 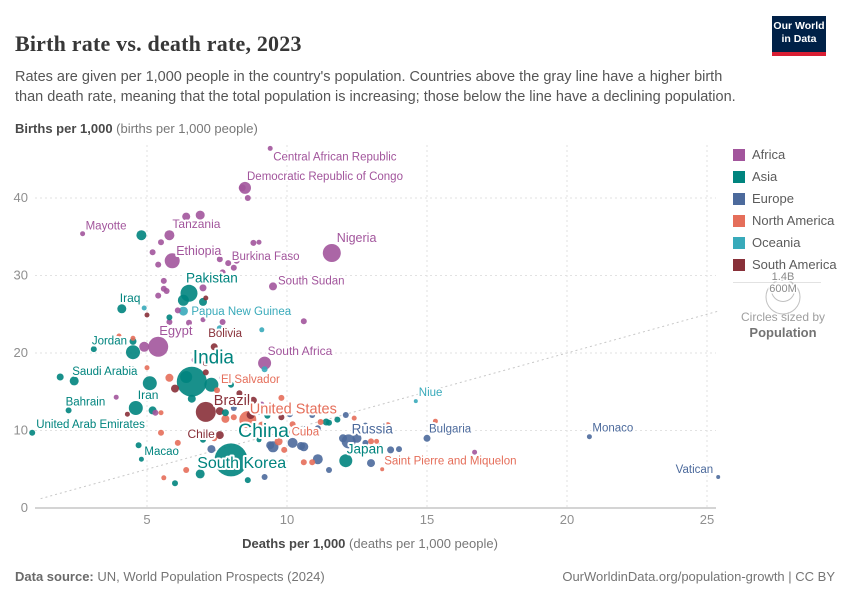 What do you see at coordinates (789, 264) in the screenshot?
I see `legend-item-south_america: South America` at bounding box center [789, 264].